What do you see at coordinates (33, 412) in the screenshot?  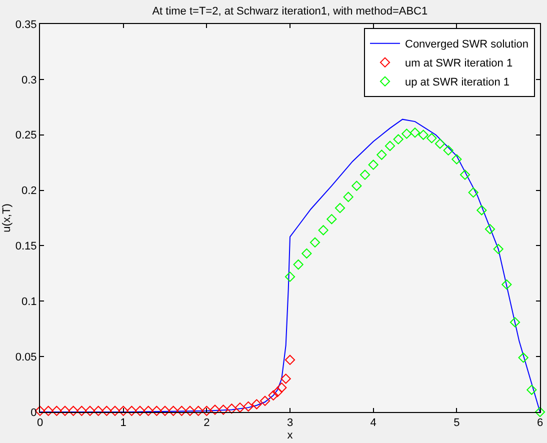 I see `y-tick-label: 0` at bounding box center [33, 412].